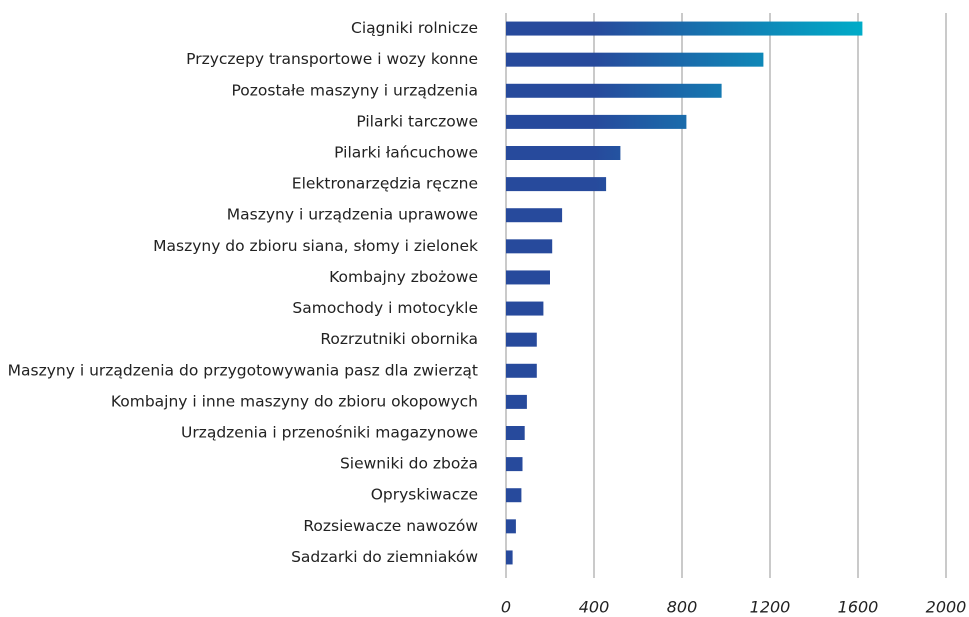 Image resolution: width=969 pixels, height=617 pixels. I want to click on y-tick-label: Pilarki tarczowe, so click(417, 121).